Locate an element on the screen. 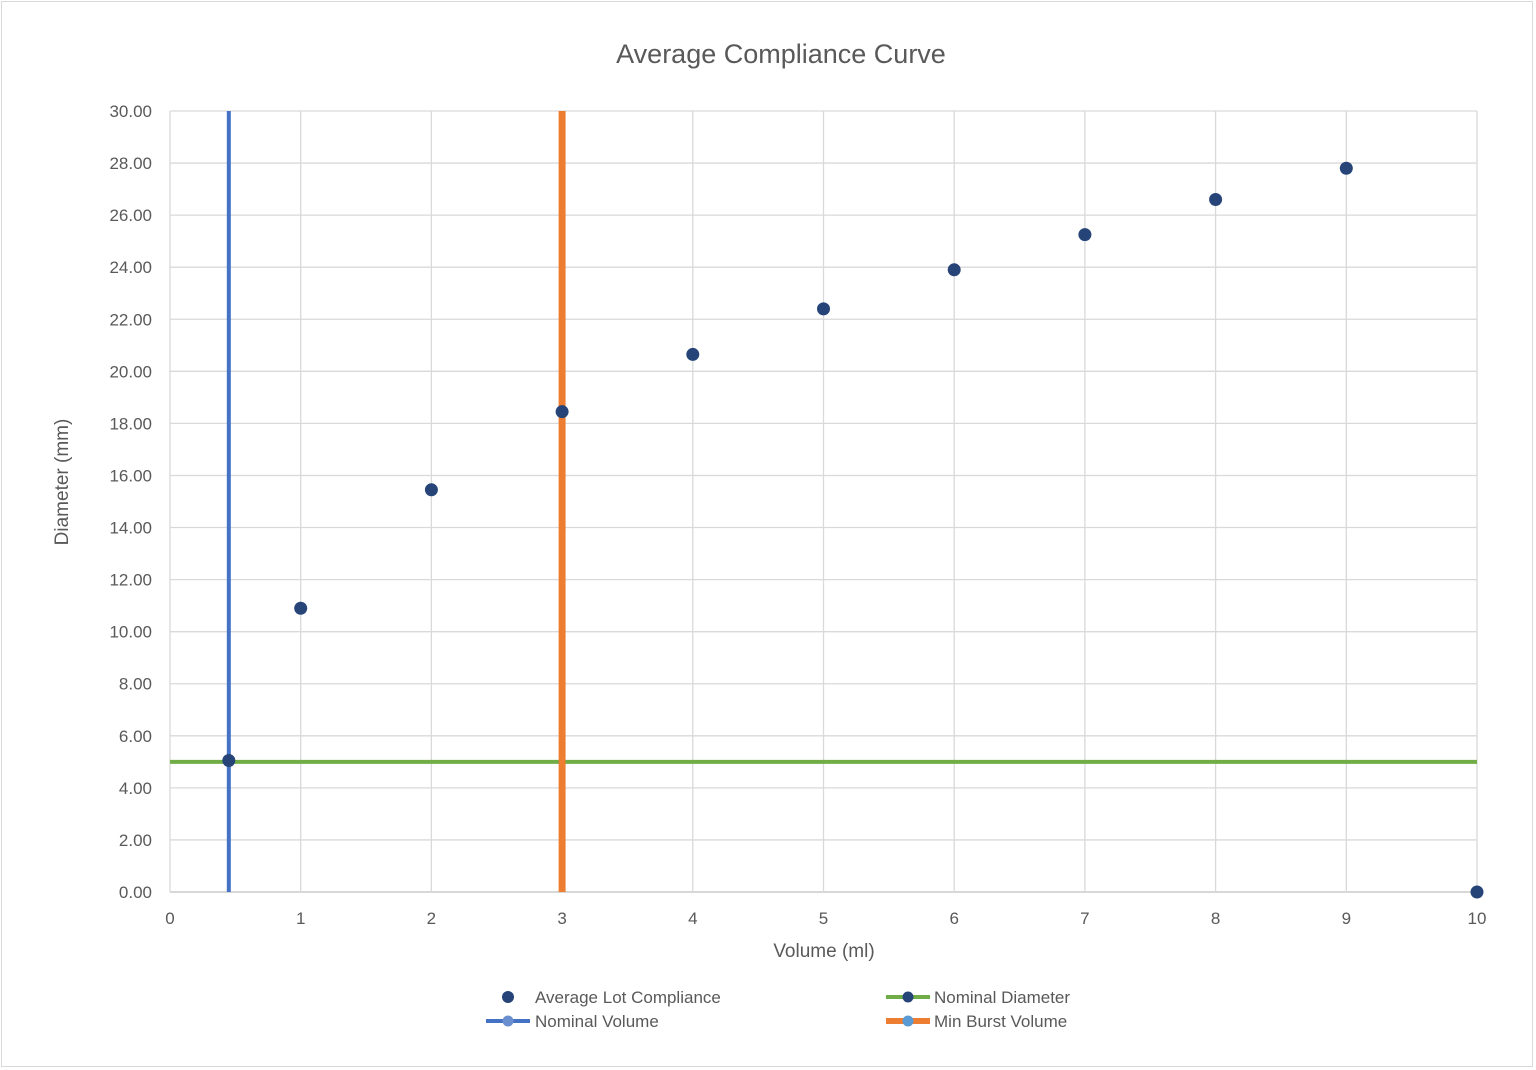  legend-item: Min Burst Volume is located at coordinates (976, 1021).